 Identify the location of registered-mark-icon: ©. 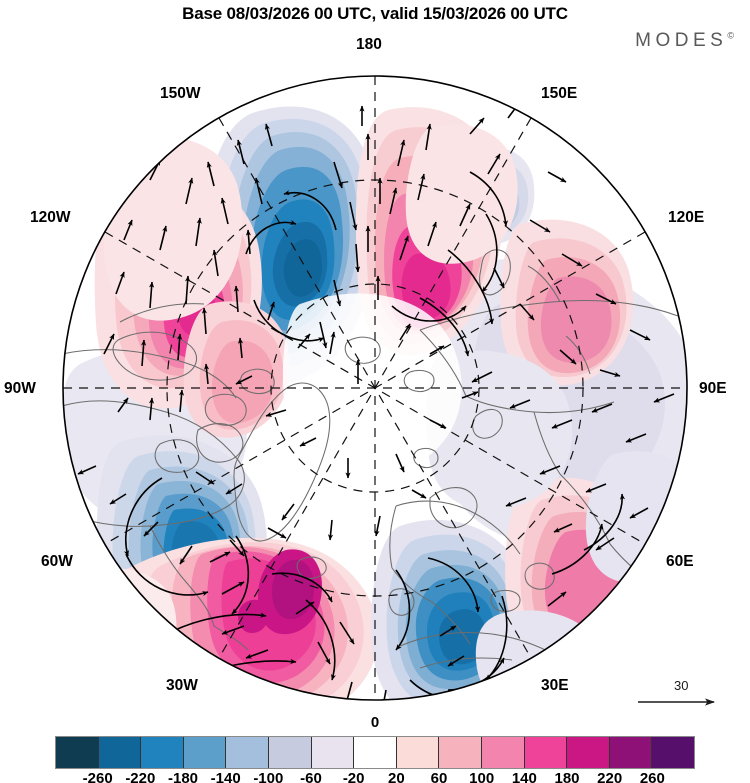
(730, 35).